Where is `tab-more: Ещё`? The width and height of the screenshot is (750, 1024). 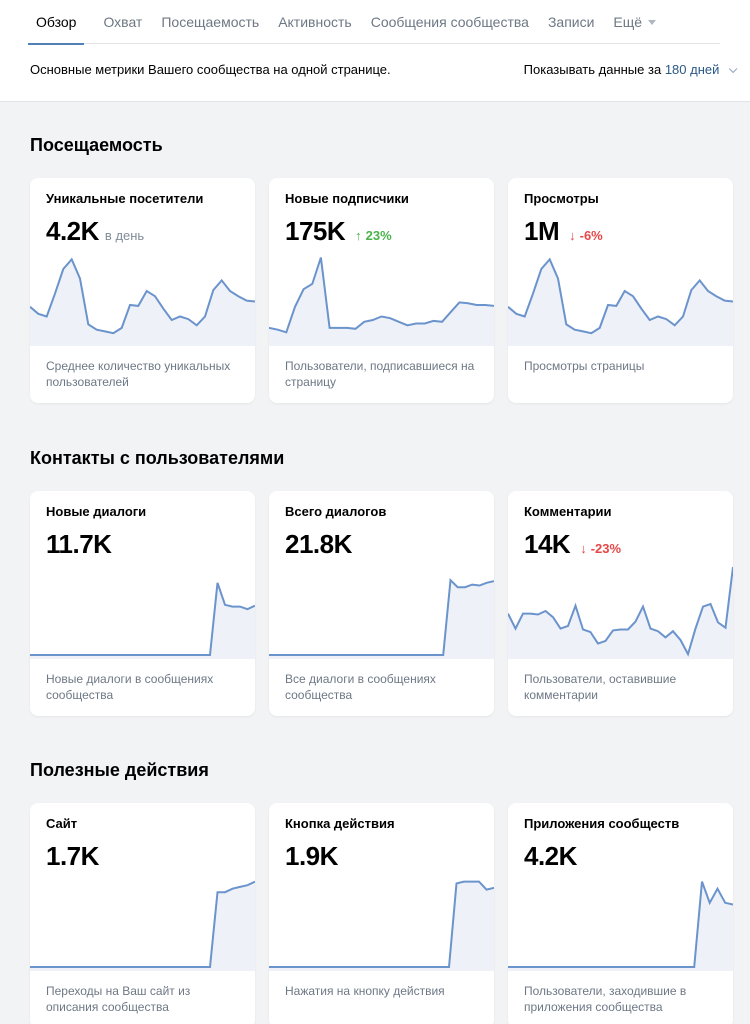
tab-more: Ещё is located at coordinates (635, 22).